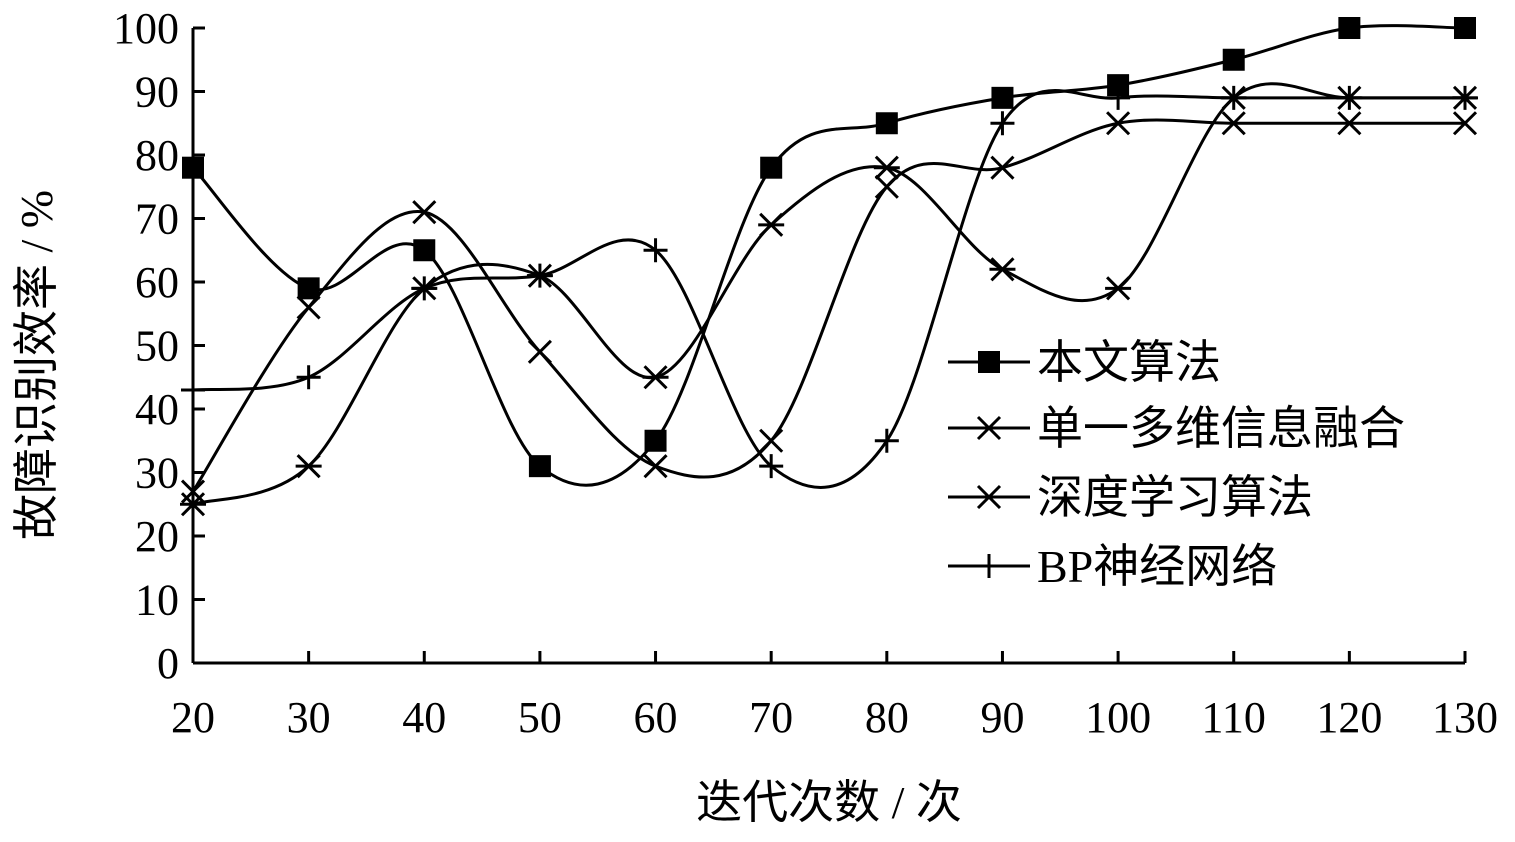 The height and width of the screenshot is (842, 1515). I want to click on y-tick-label: 10, so click(157, 600).